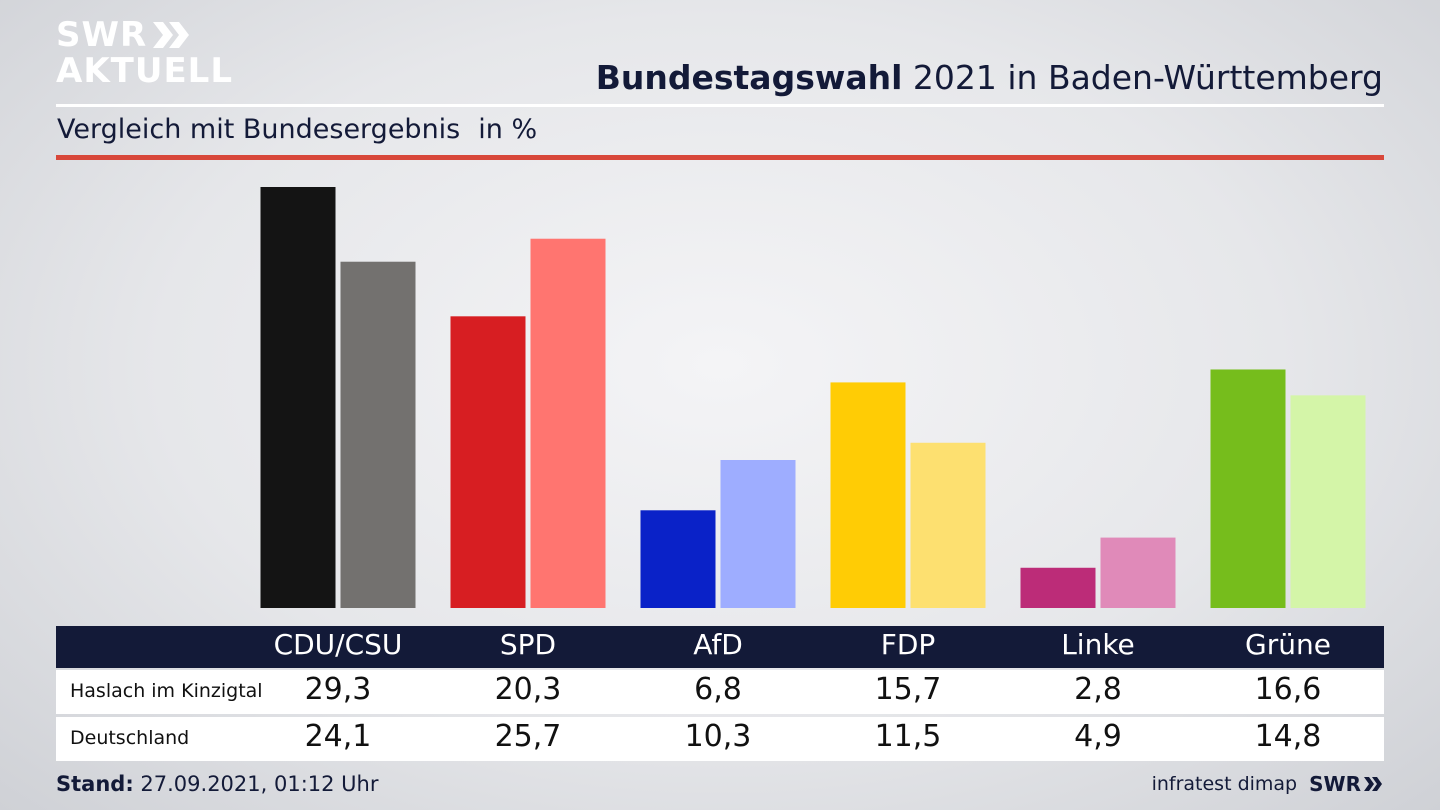 This screenshot has height=810, width=1440. I want to click on row-label-deutschland: Deutschland, so click(130, 738).